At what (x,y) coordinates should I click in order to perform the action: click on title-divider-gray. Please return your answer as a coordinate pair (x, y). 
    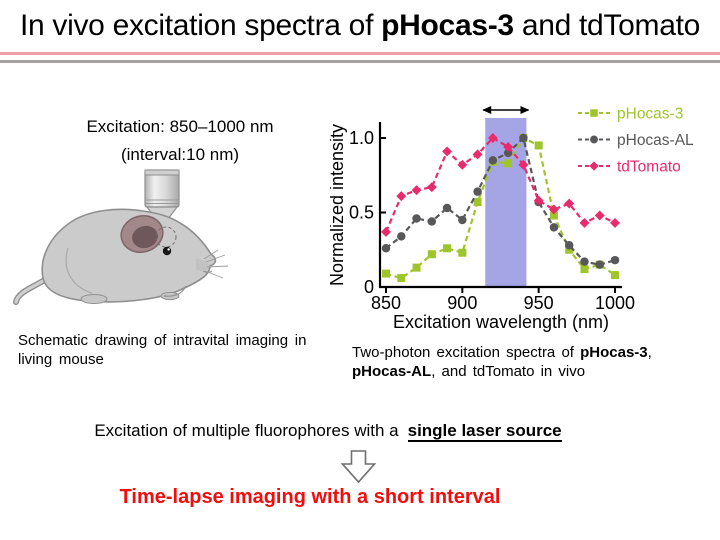
    Looking at the image, I should click on (360, 61).